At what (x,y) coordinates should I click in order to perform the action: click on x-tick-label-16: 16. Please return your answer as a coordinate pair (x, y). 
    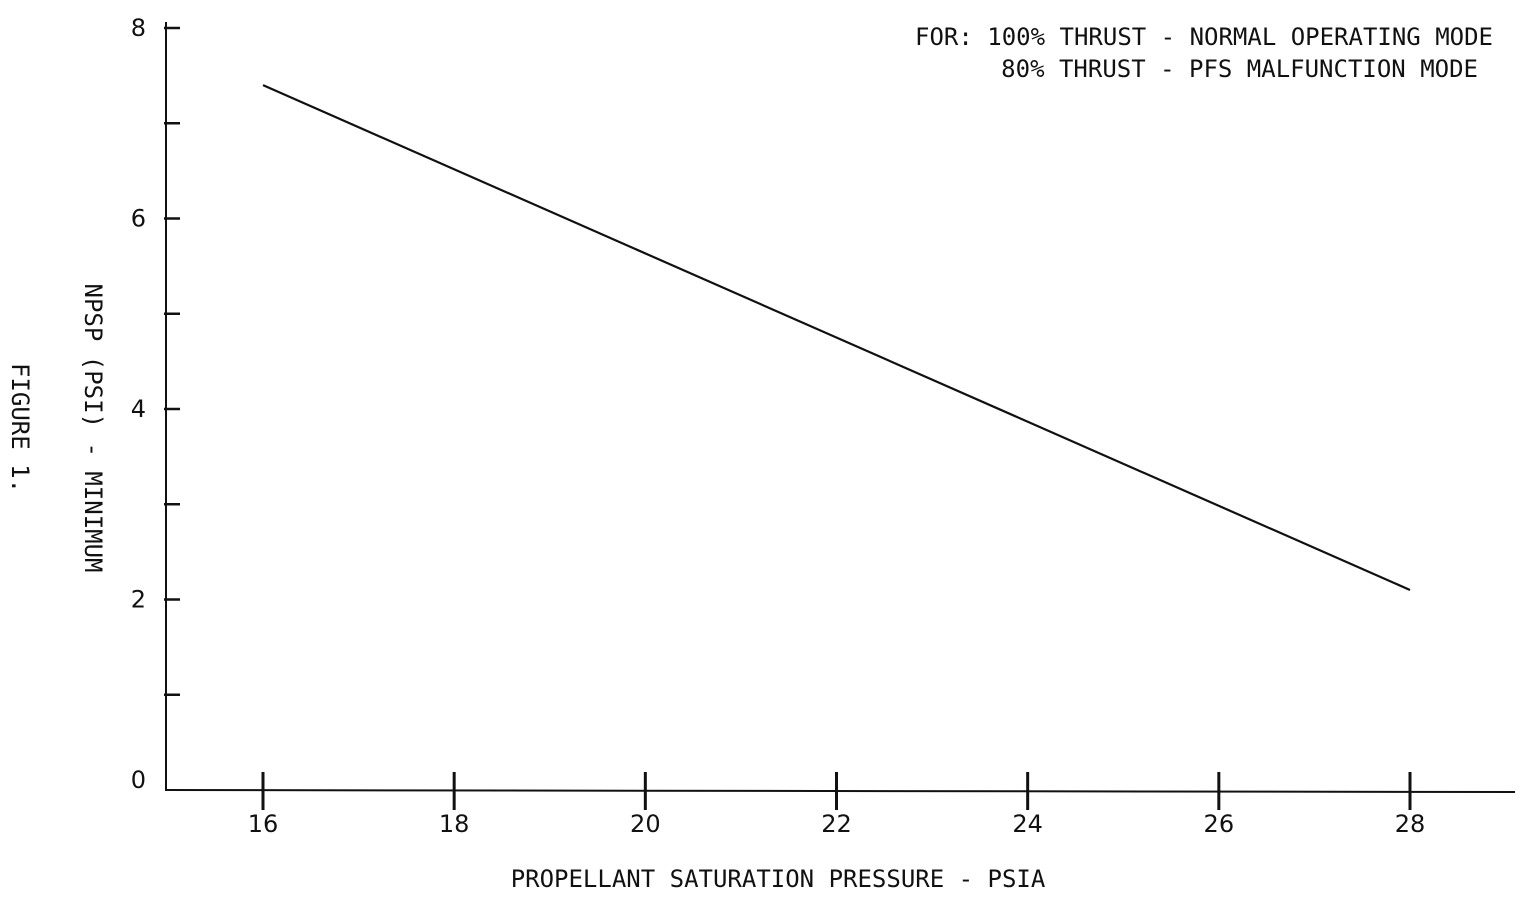
    Looking at the image, I should click on (263, 824).